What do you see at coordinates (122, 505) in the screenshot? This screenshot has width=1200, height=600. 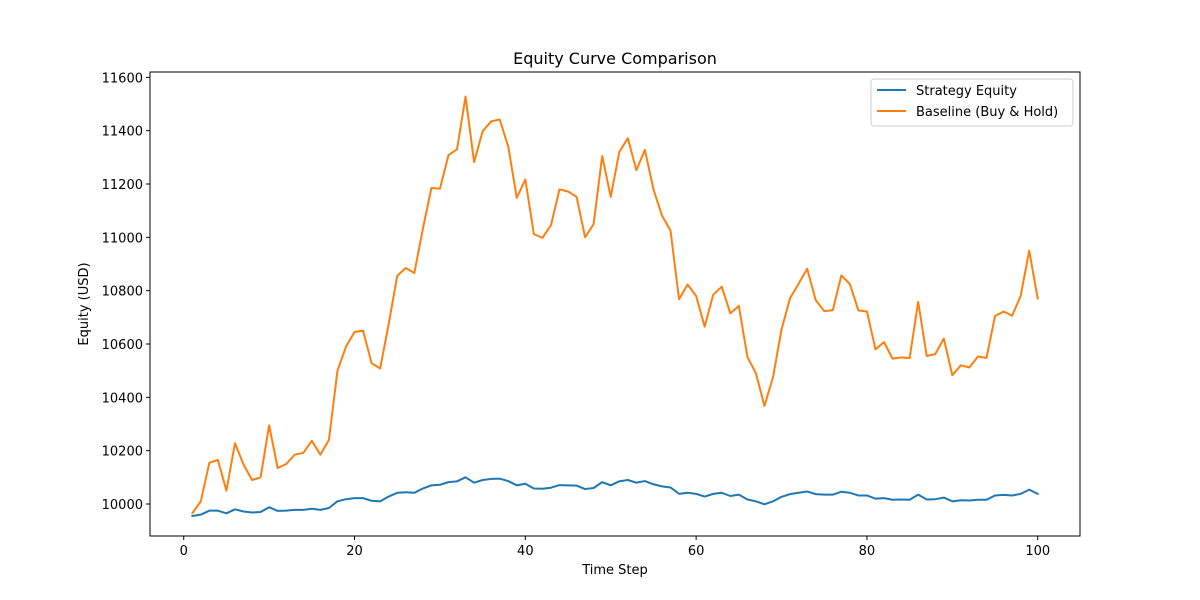 I see `y-tick-label: 10000` at bounding box center [122, 505].